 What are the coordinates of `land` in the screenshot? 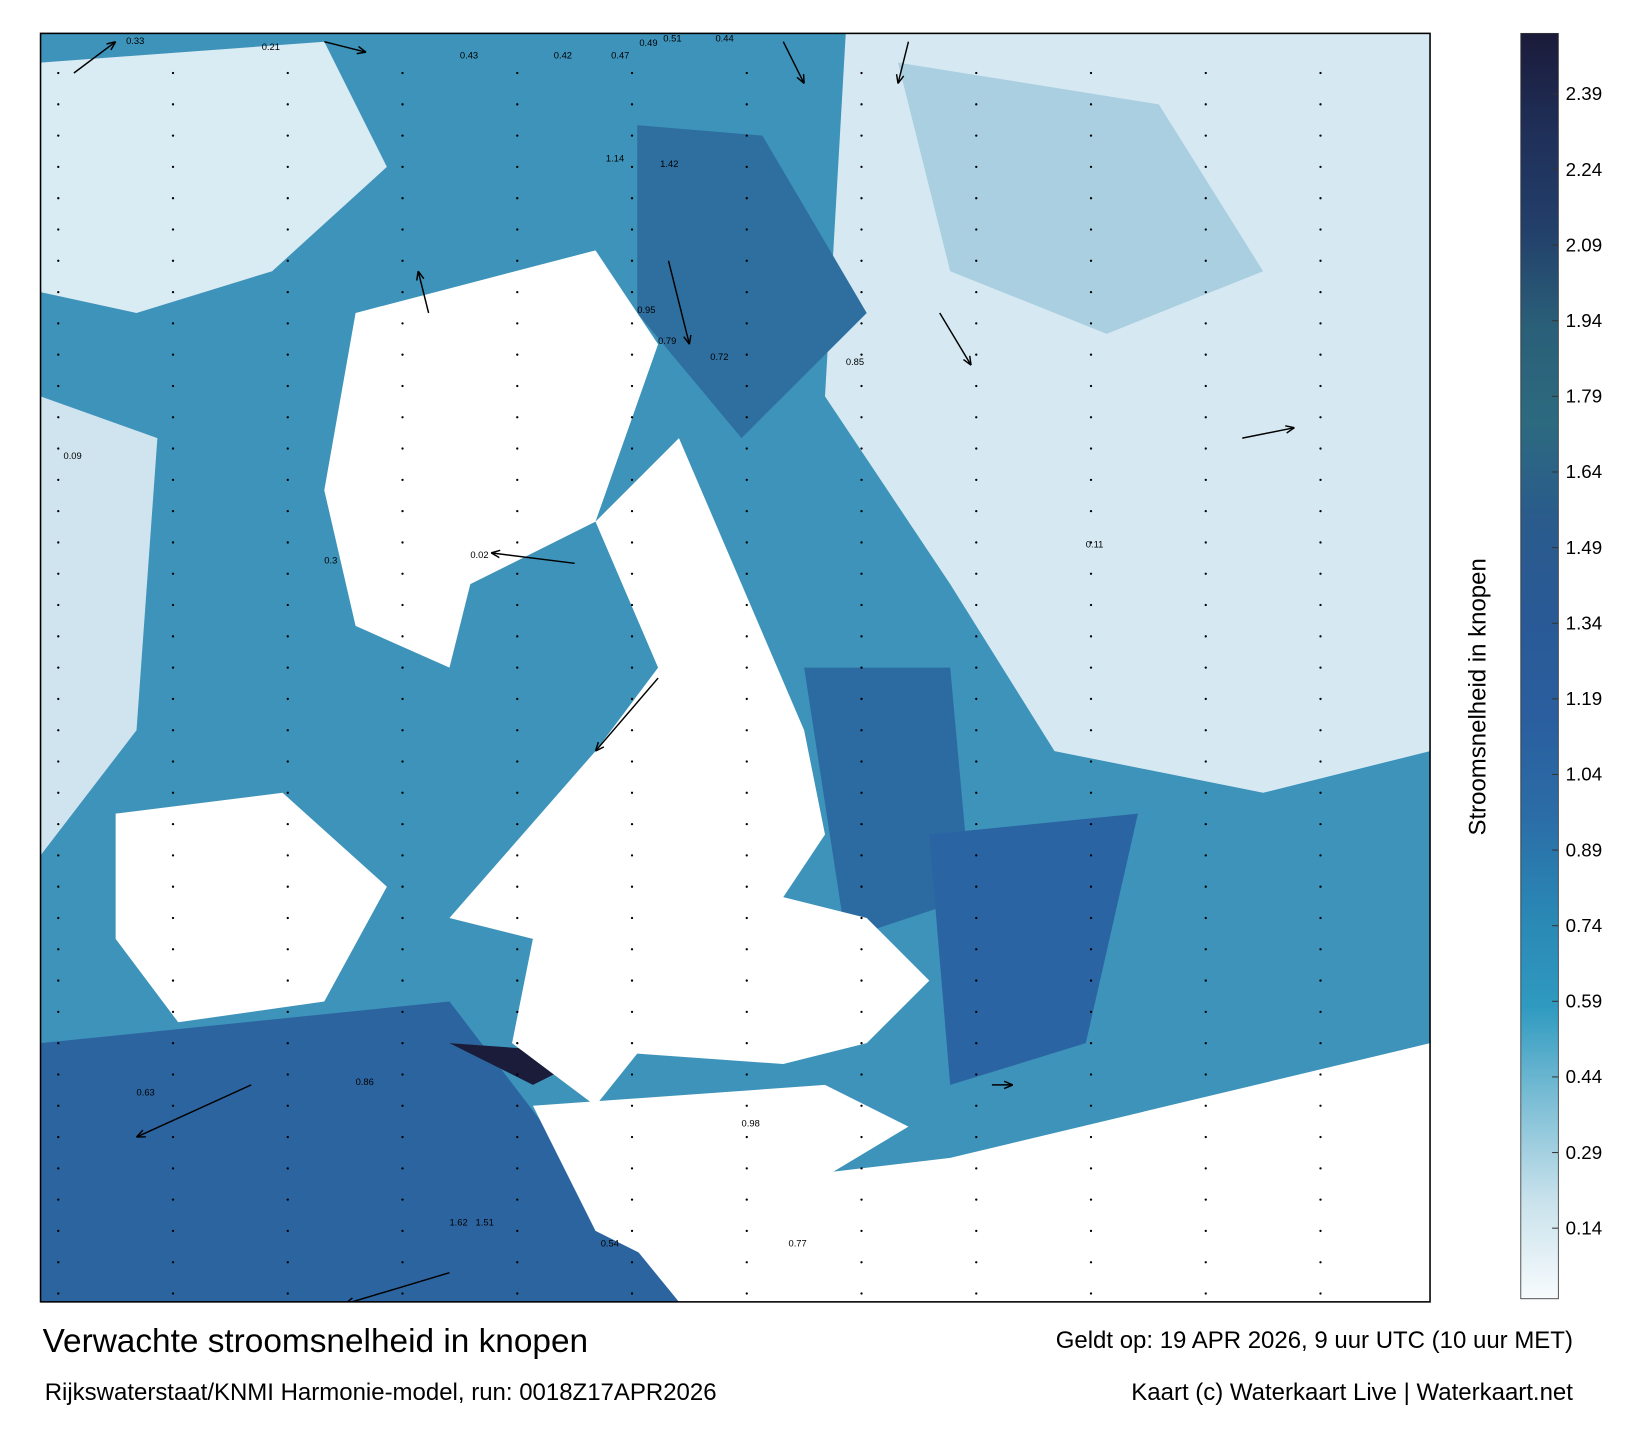 It's located at (251, 907).